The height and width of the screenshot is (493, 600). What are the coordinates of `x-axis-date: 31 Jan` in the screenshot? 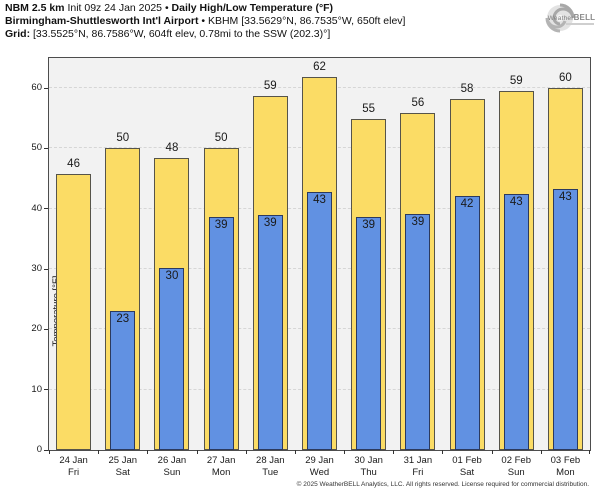 It's located at (418, 460).